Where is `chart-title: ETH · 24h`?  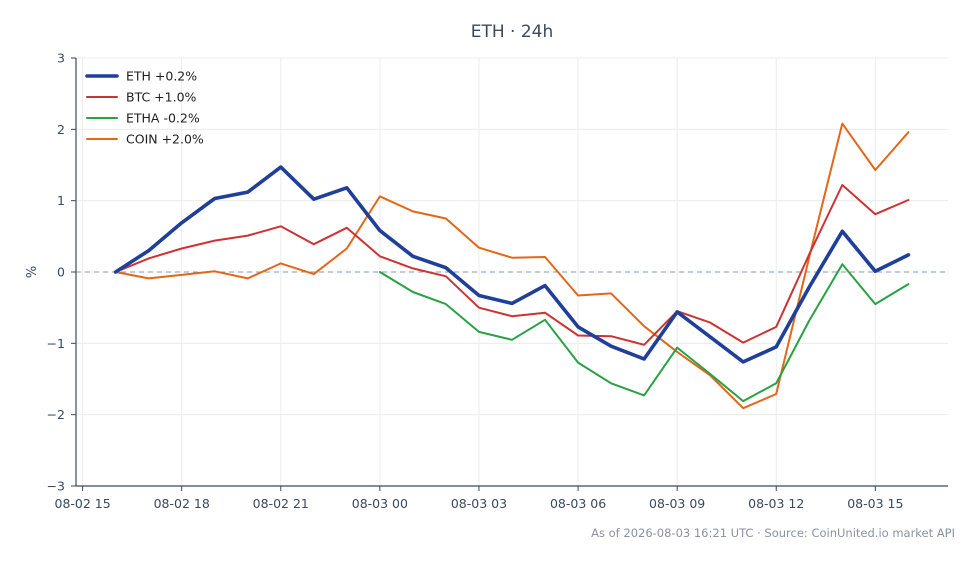
chart-title: ETH · 24h is located at coordinates (512, 32).